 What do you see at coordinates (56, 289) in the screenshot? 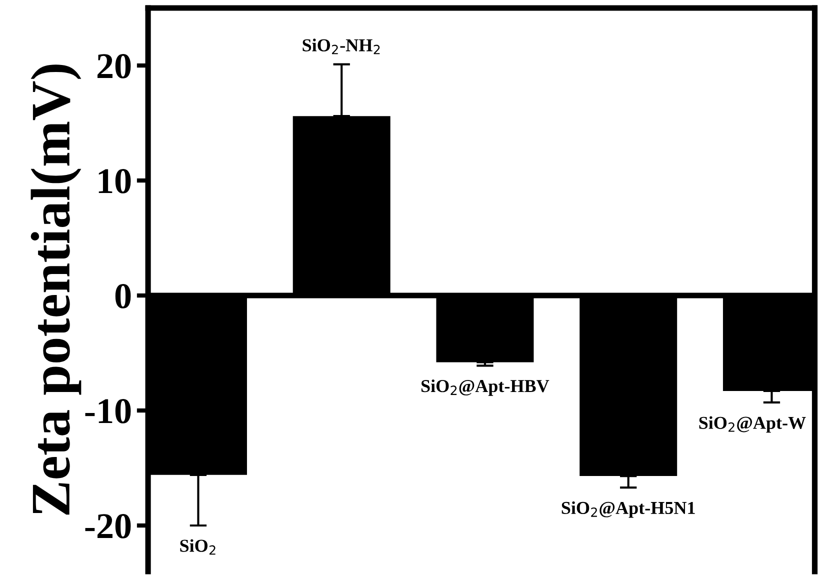
I see `y-axis-title: Zeta potential(mV)` at bounding box center [56, 289].